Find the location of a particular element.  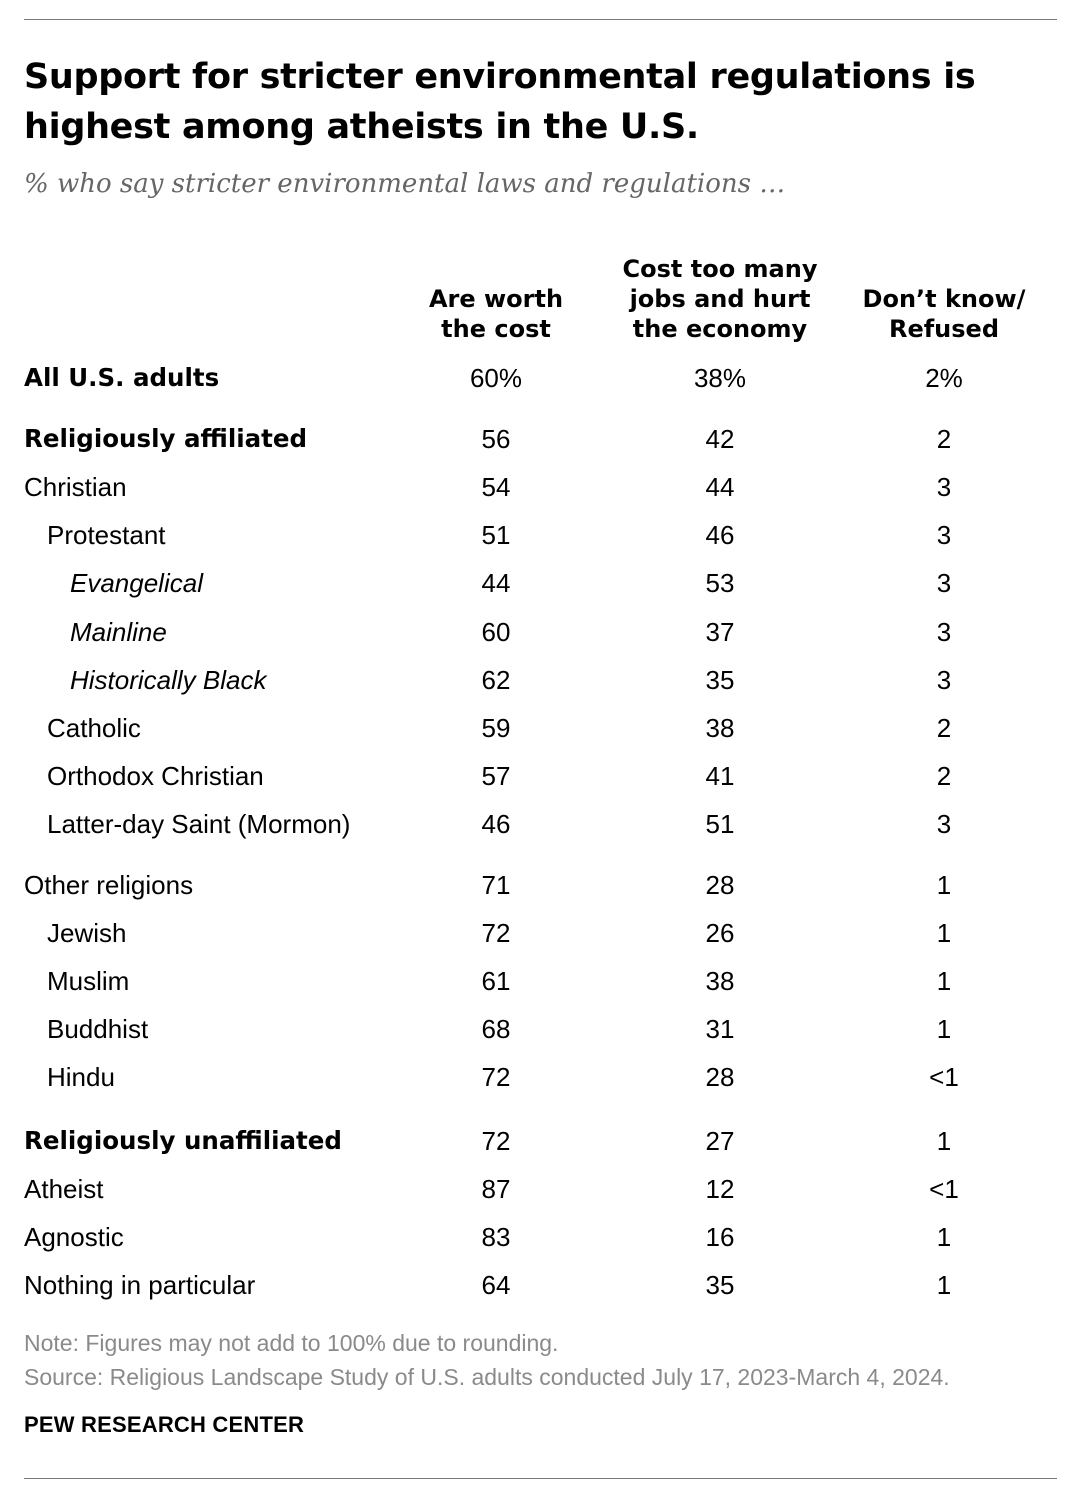

row-label: Evangelical is located at coordinates (136, 583).